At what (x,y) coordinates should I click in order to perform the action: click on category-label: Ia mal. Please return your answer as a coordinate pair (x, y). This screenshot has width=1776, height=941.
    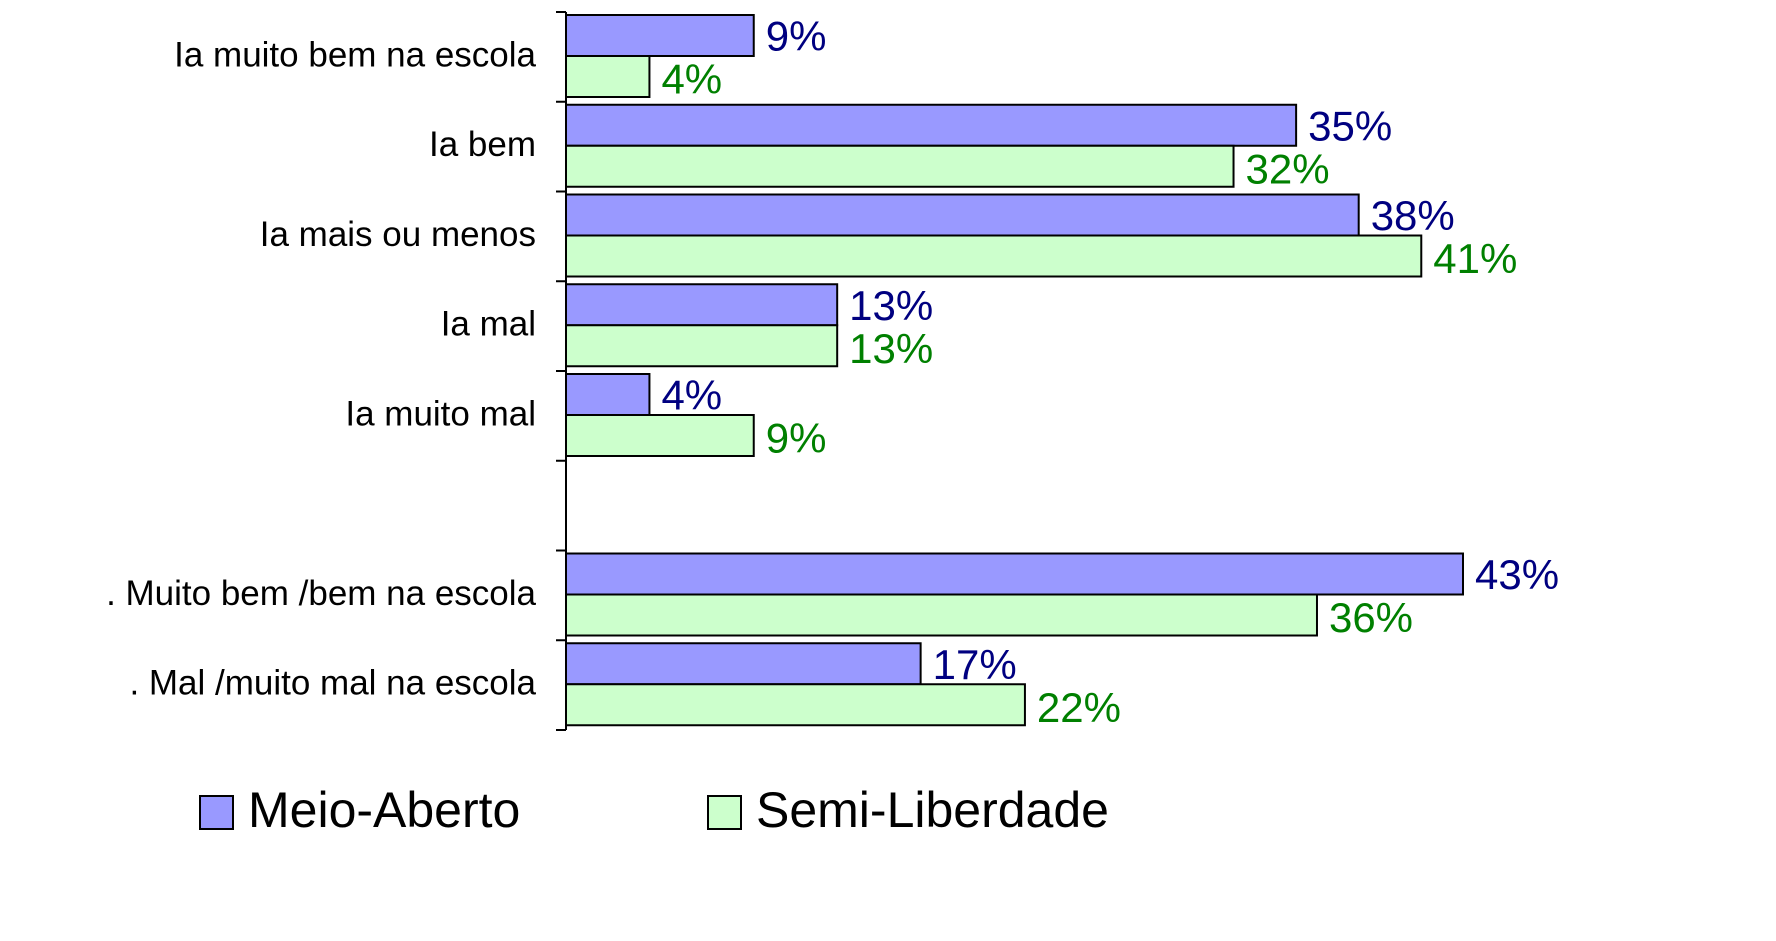
    Looking at the image, I should click on (488, 324).